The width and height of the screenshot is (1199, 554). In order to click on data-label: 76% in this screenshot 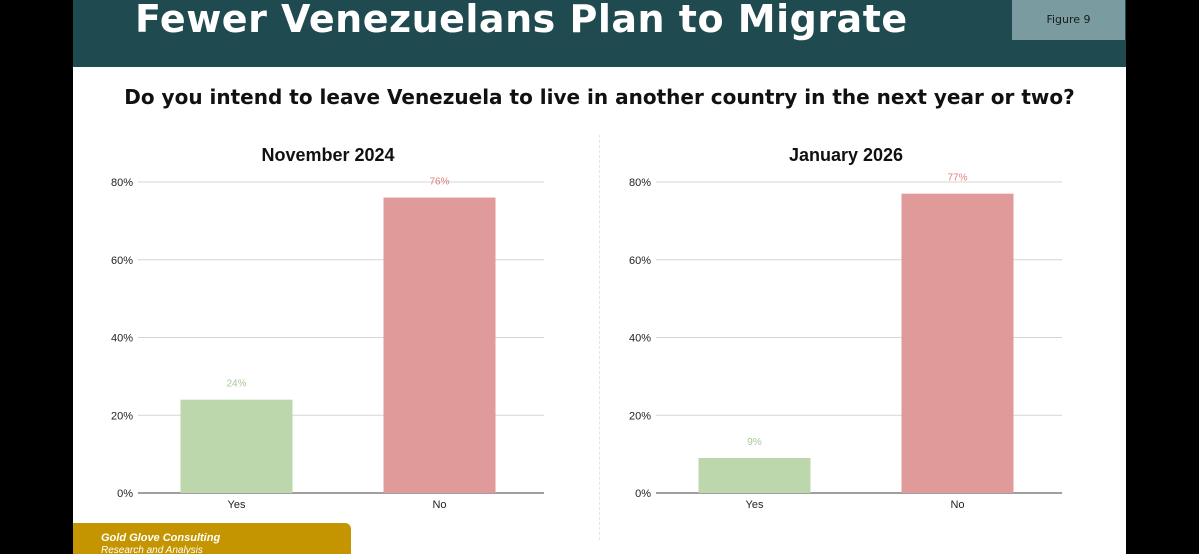, I will do `click(439, 182)`.